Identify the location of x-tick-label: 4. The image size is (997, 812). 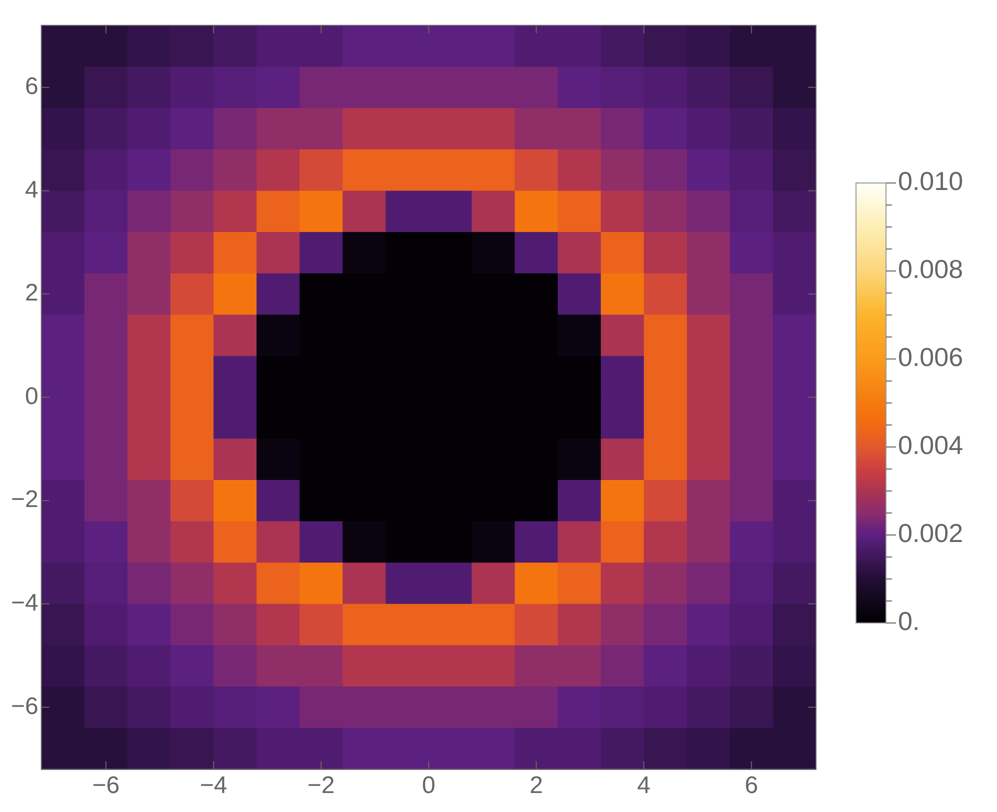
(644, 786).